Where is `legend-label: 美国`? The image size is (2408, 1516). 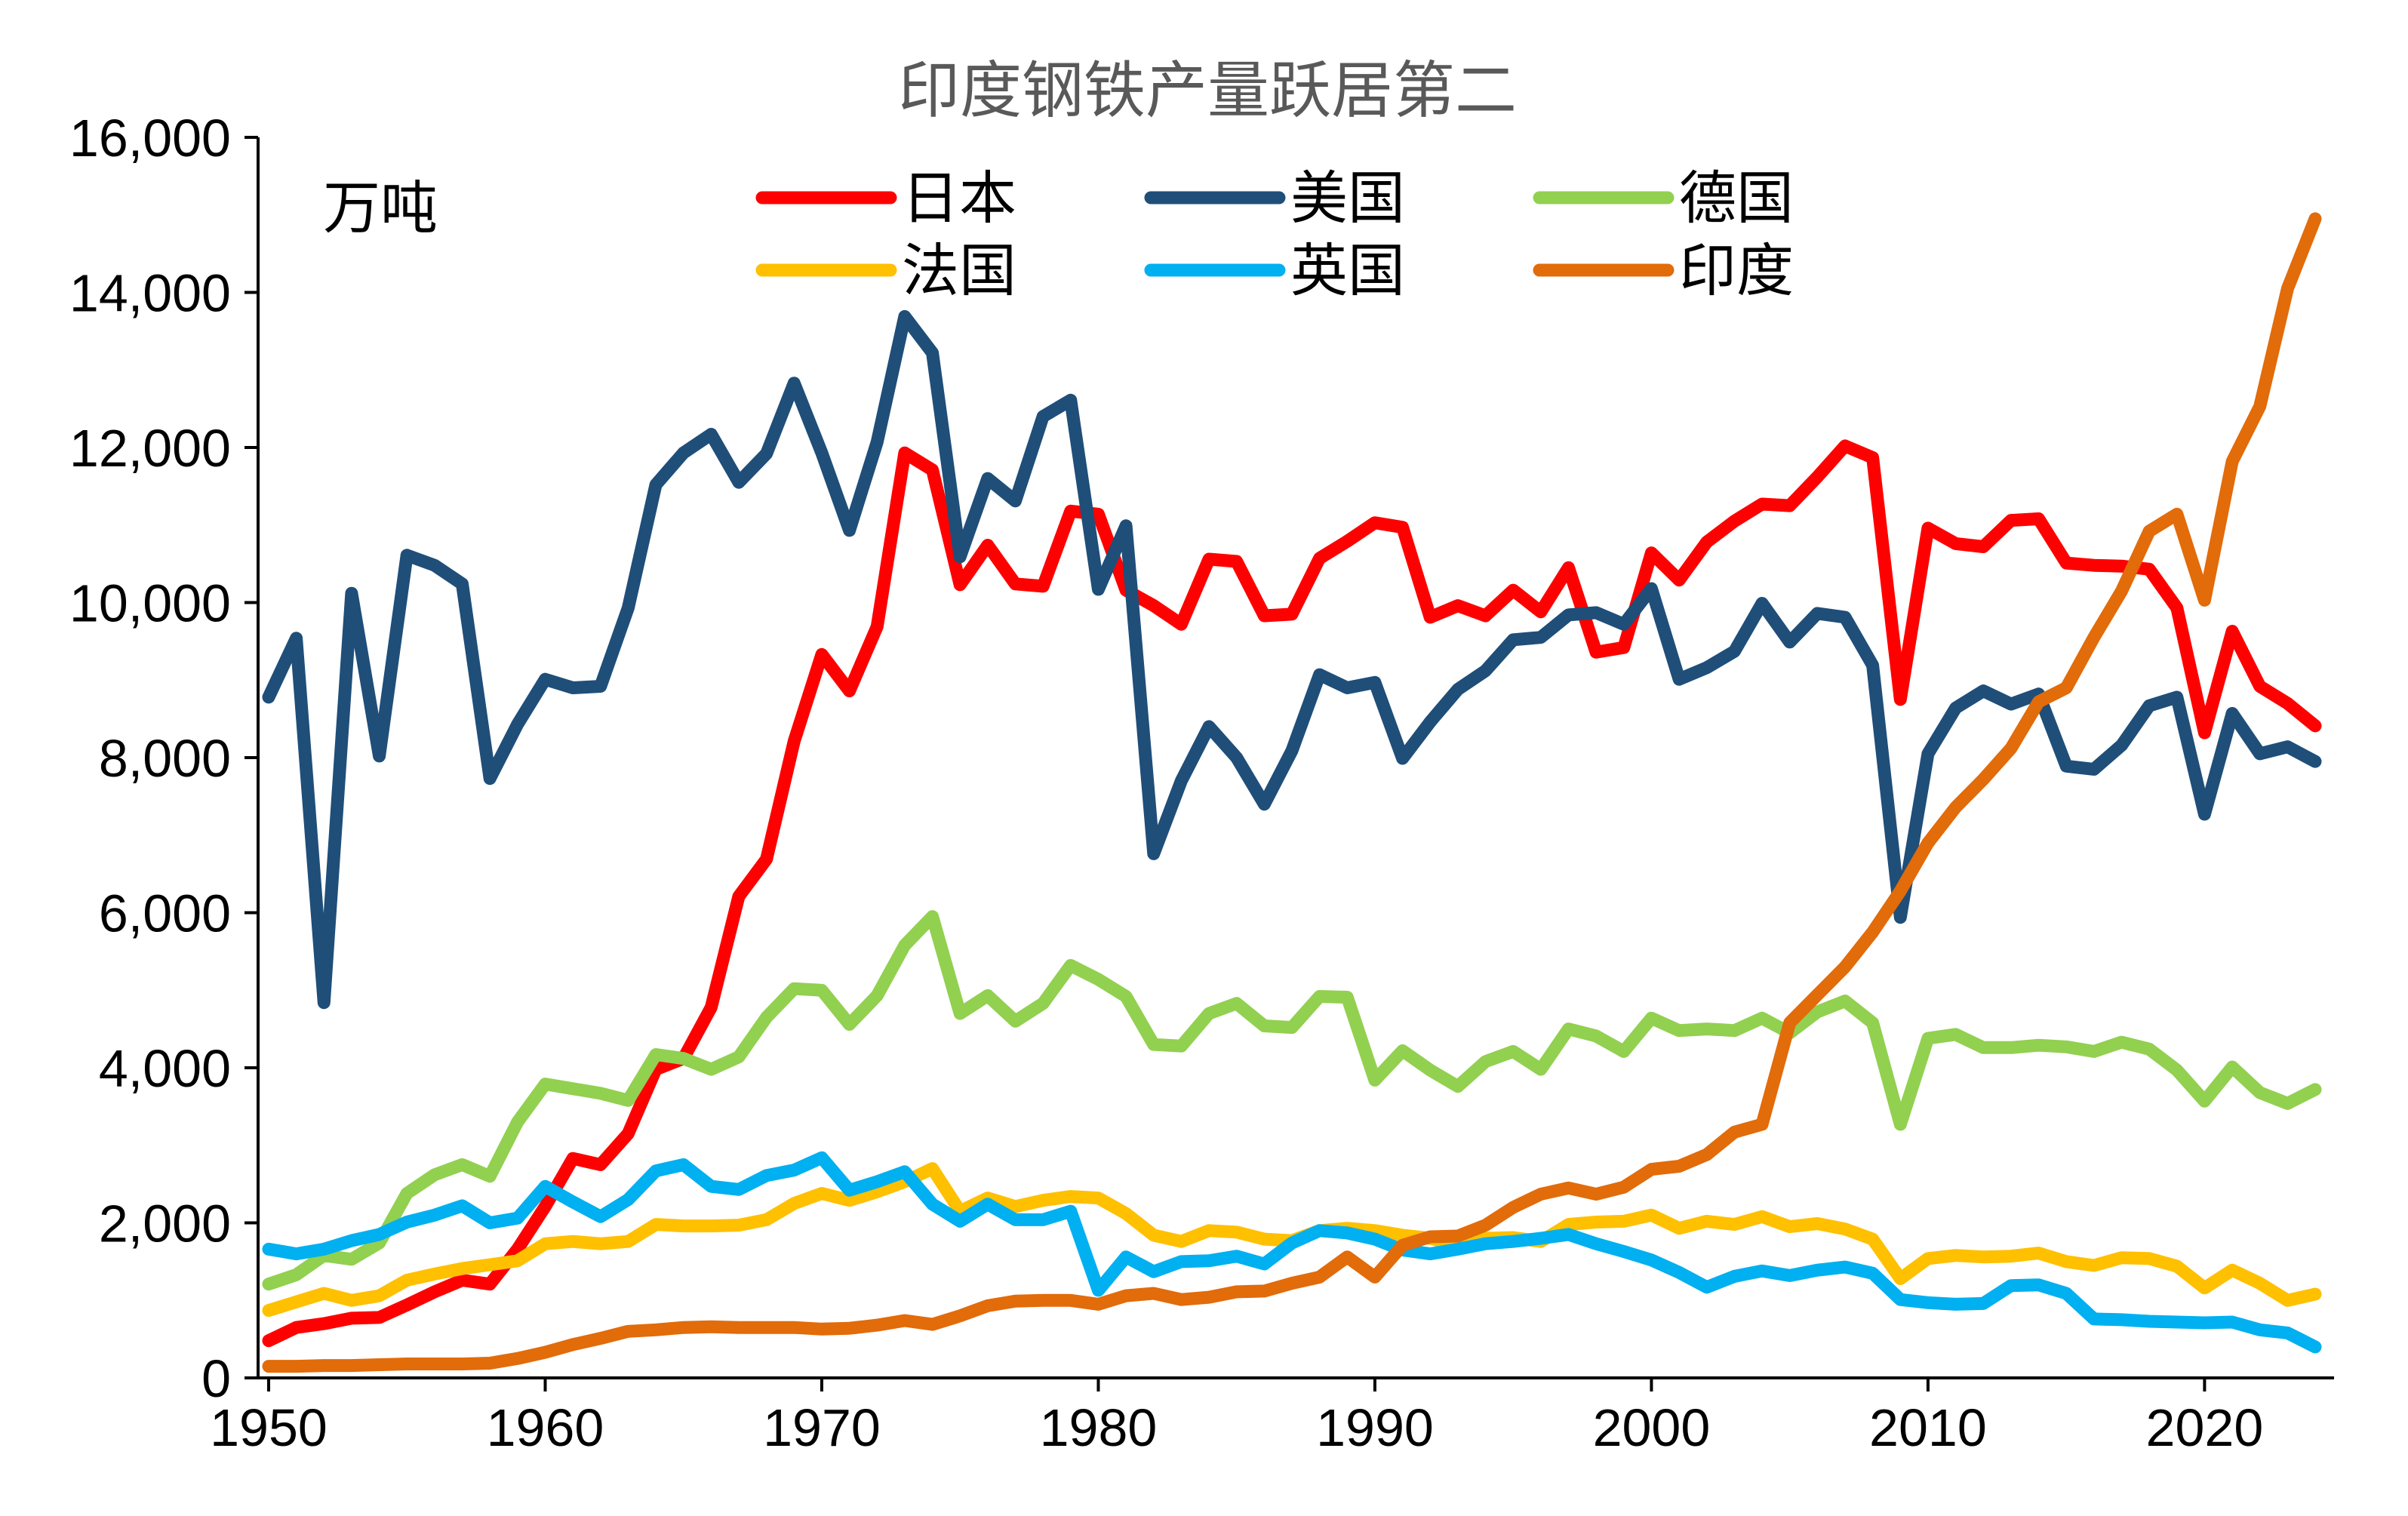 legend-label: 美国 is located at coordinates (1347, 198).